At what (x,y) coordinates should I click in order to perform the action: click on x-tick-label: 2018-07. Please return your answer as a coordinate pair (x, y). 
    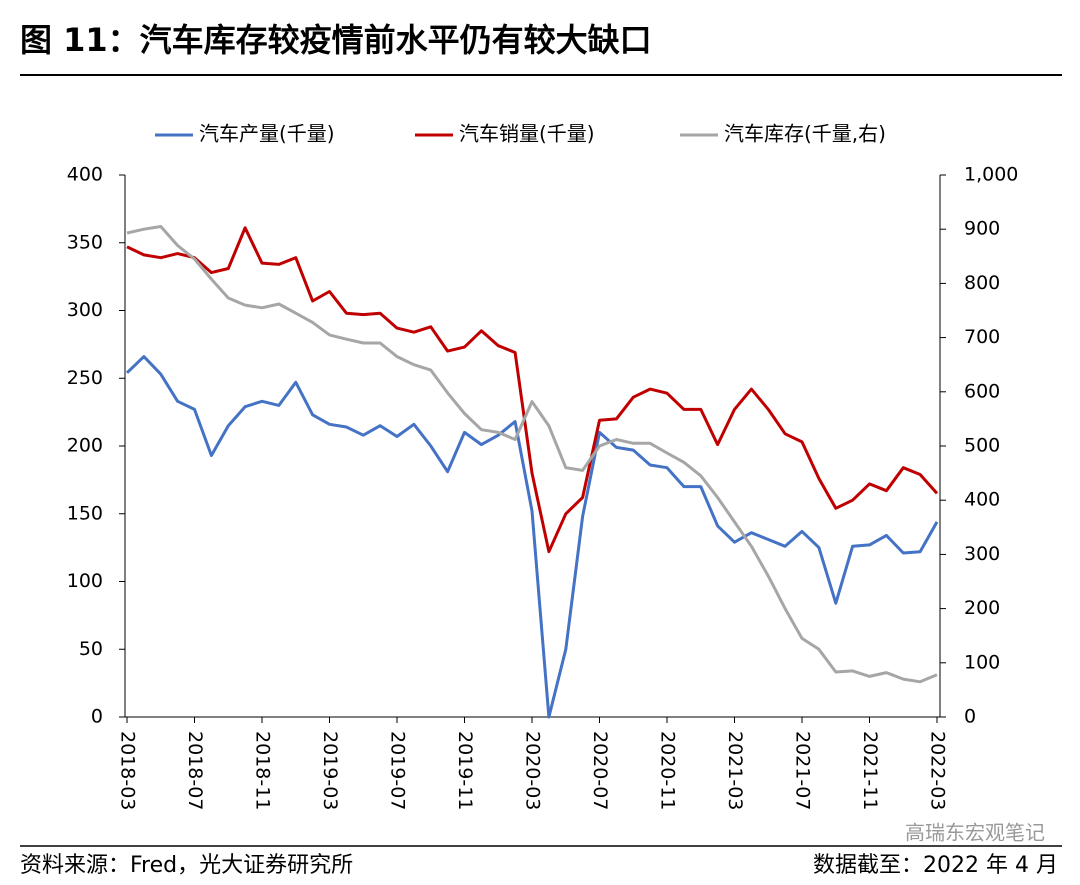
    Looking at the image, I should click on (195, 770).